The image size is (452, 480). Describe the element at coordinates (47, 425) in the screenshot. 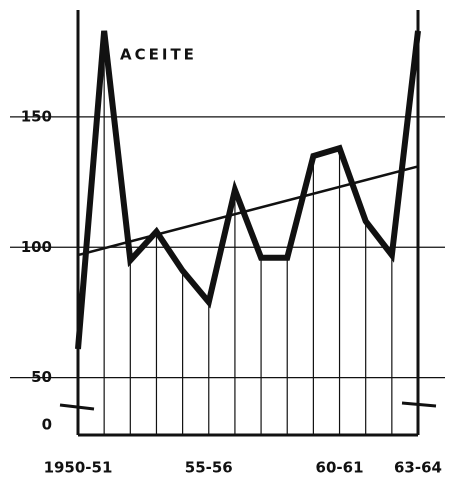

I see `y-tick-label: 0` at that location.